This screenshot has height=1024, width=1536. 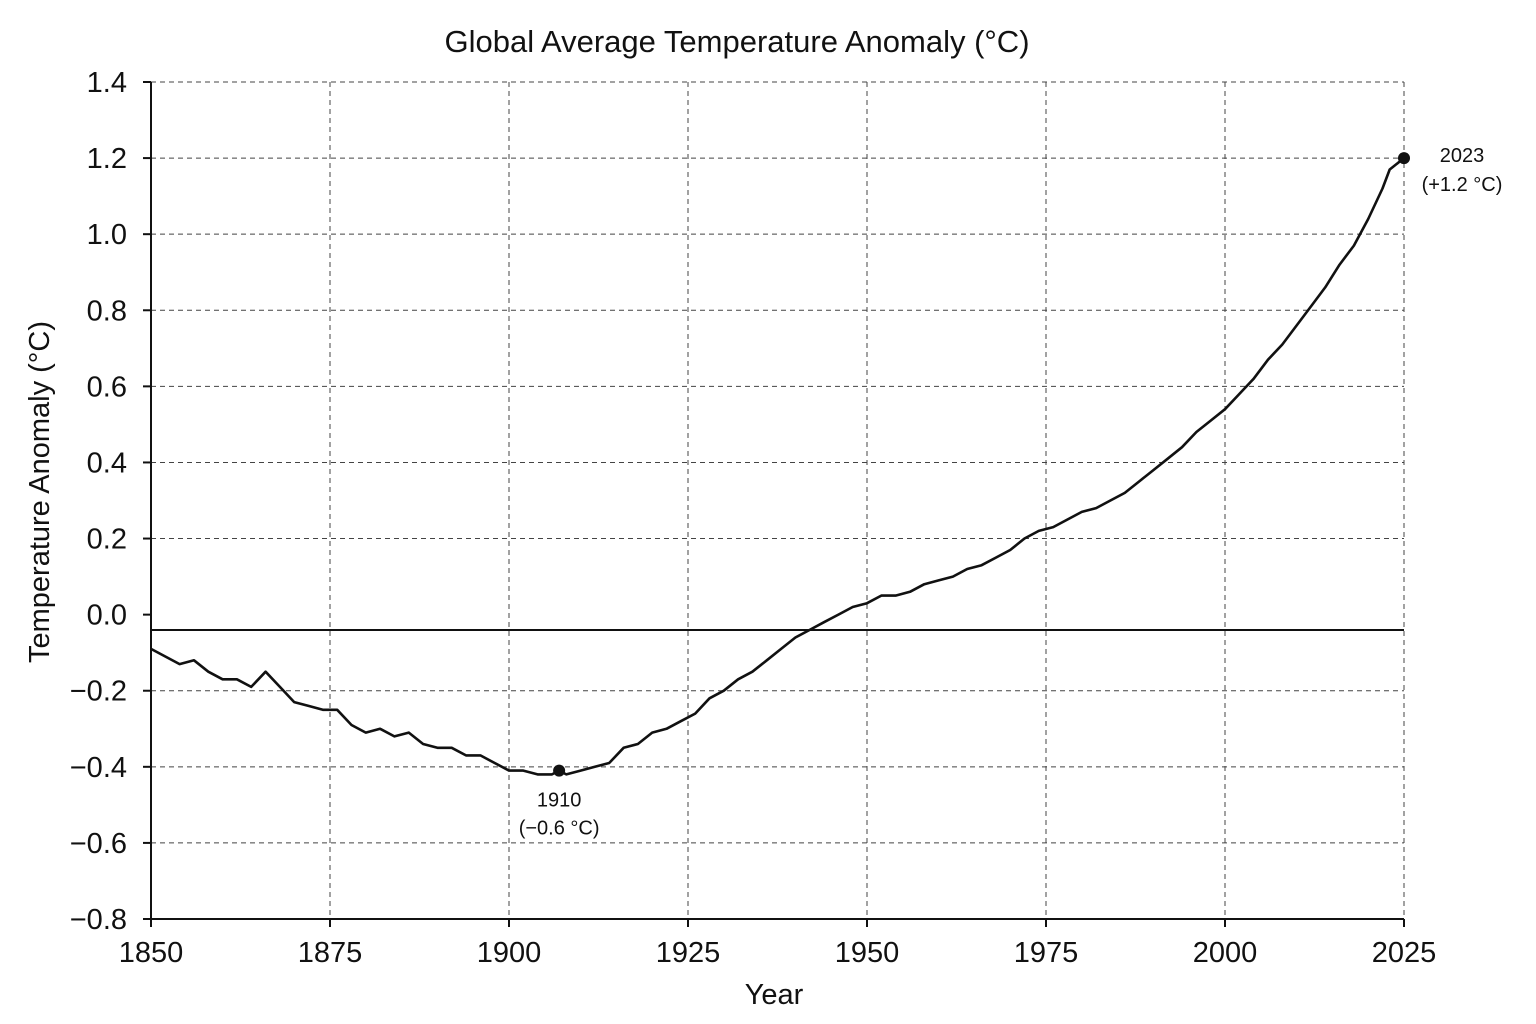 I want to click on annotation-value: (+1.2 °C), so click(x=1462, y=185).